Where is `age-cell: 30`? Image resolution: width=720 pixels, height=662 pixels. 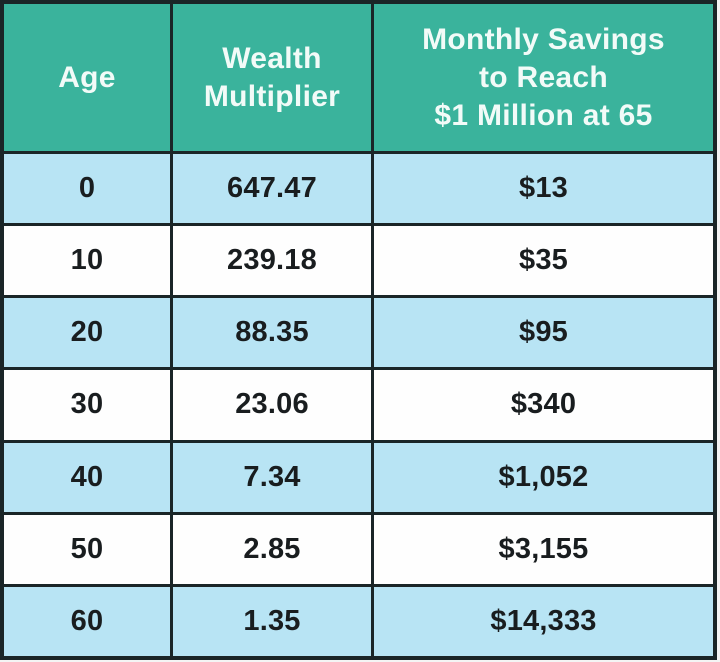
age-cell: 30 is located at coordinates (87, 405).